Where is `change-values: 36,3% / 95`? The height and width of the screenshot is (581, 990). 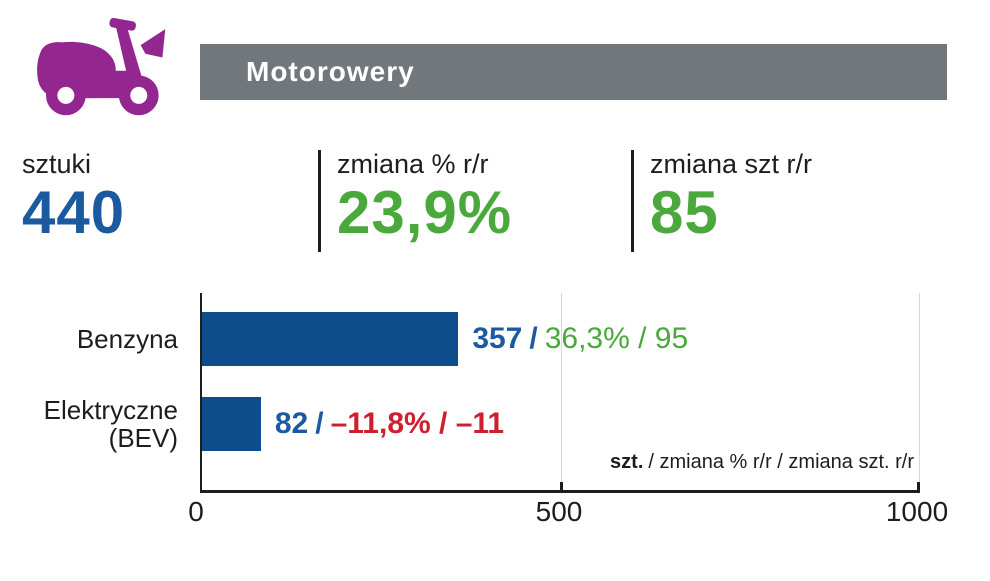
change-values: 36,3% / 95 is located at coordinates (616, 338).